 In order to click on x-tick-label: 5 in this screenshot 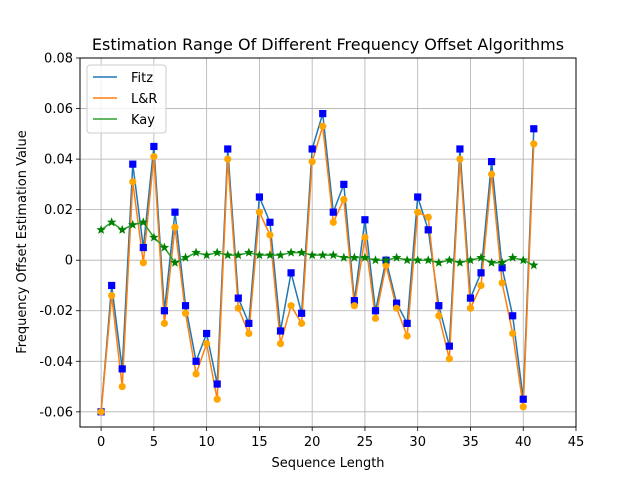, I will do `click(154, 442)`.